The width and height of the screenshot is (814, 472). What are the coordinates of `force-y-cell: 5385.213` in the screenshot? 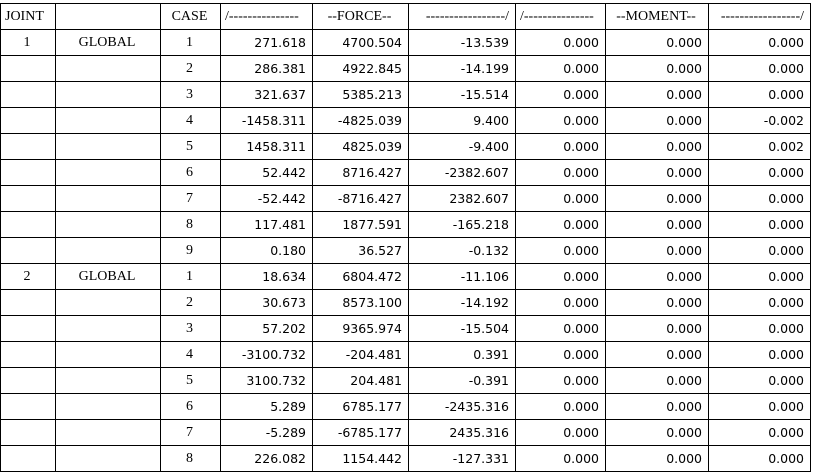 It's located at (360, 94).